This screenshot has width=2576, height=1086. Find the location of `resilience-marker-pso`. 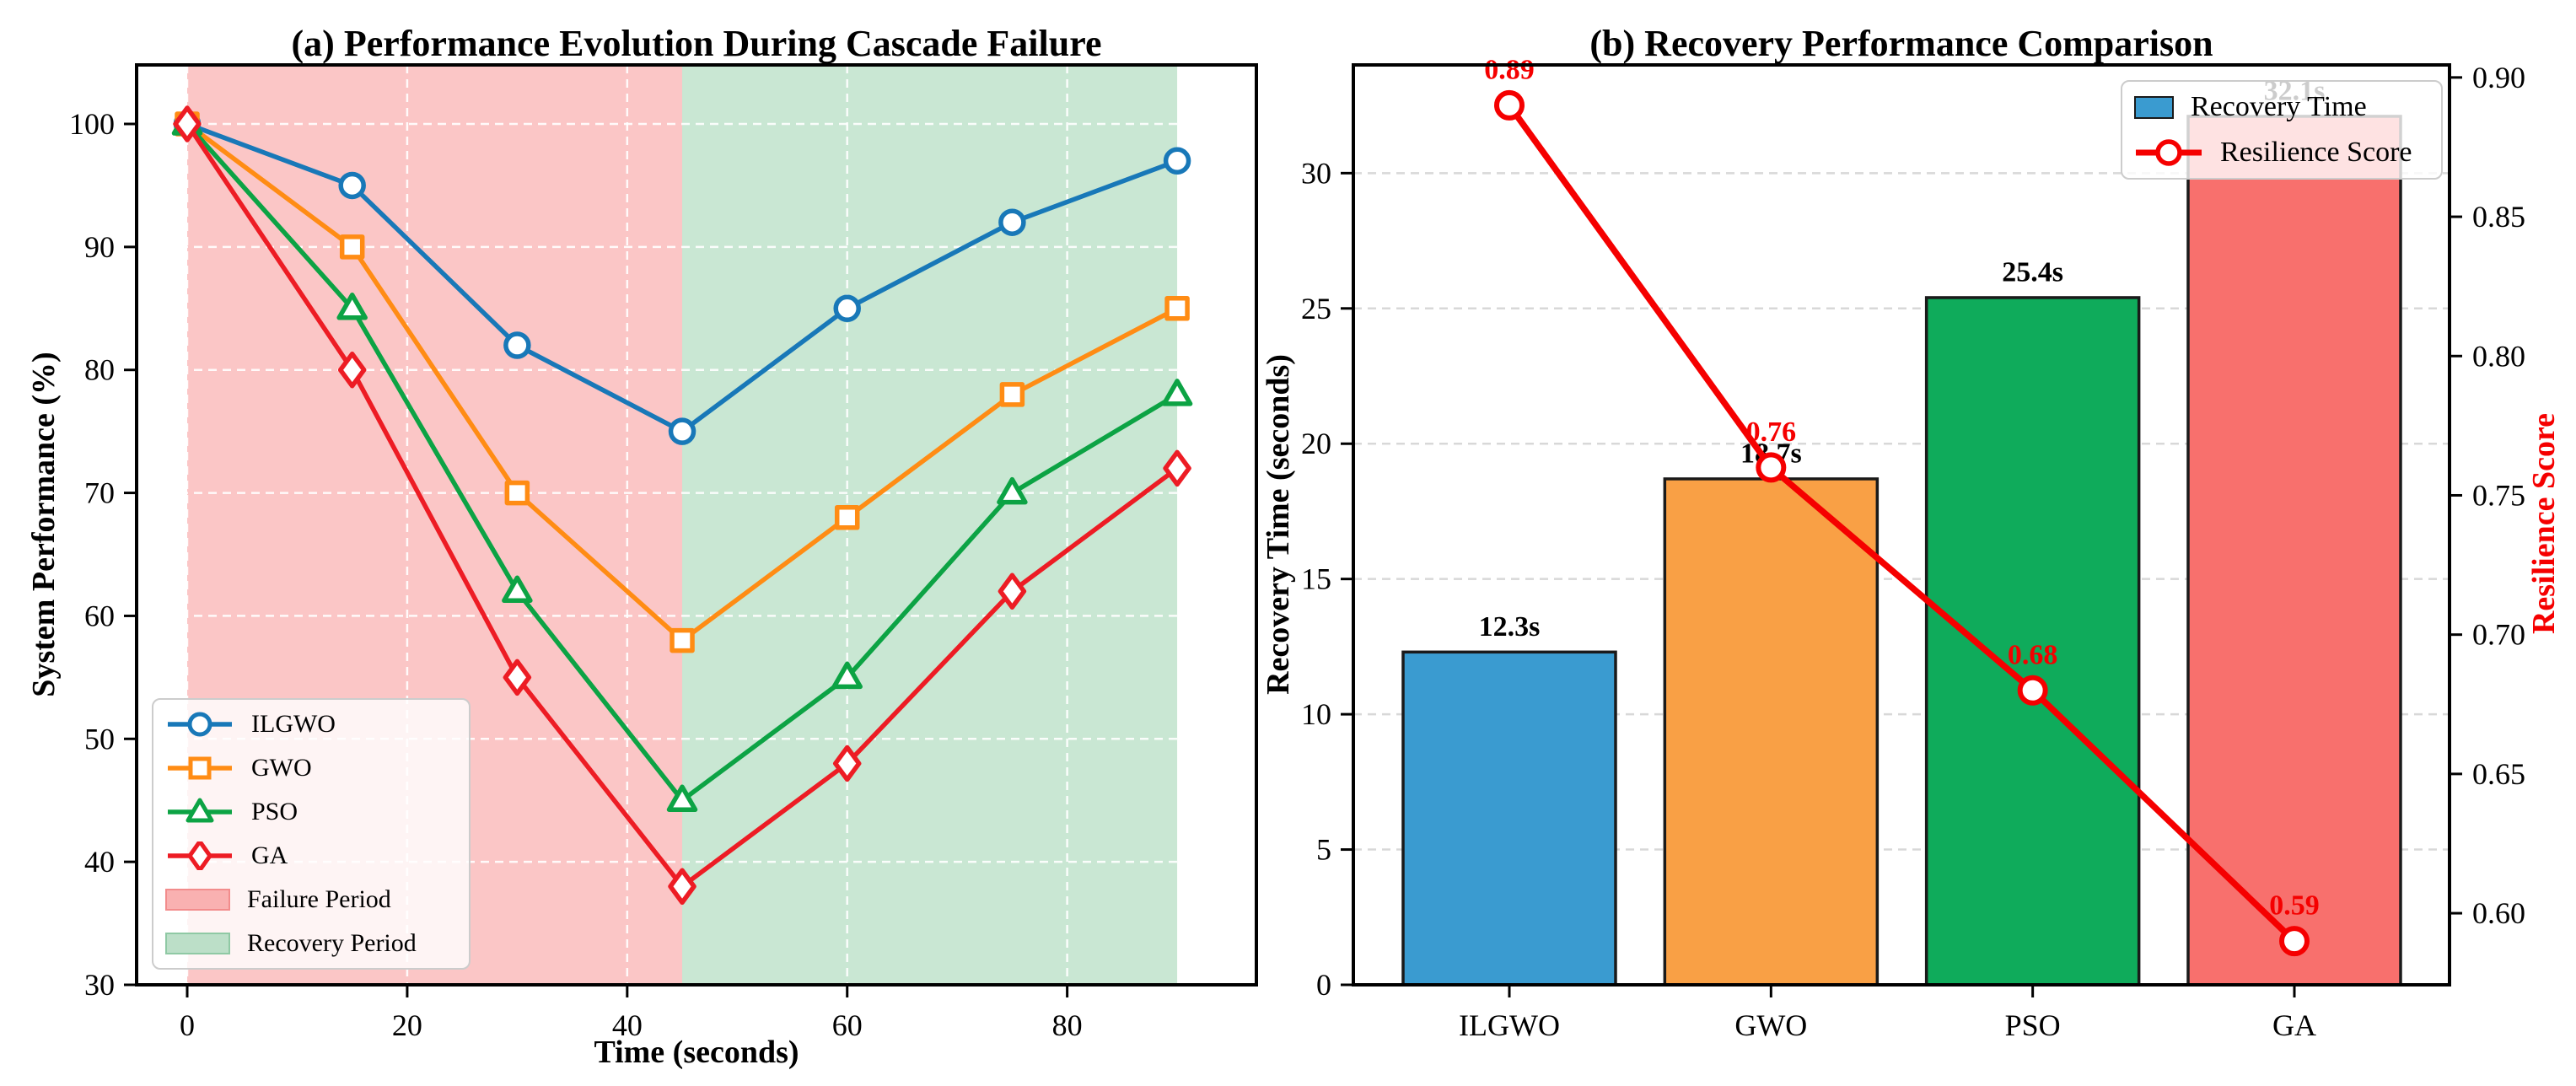

resilience-marker-pso is located at coordinates (2032, 690).